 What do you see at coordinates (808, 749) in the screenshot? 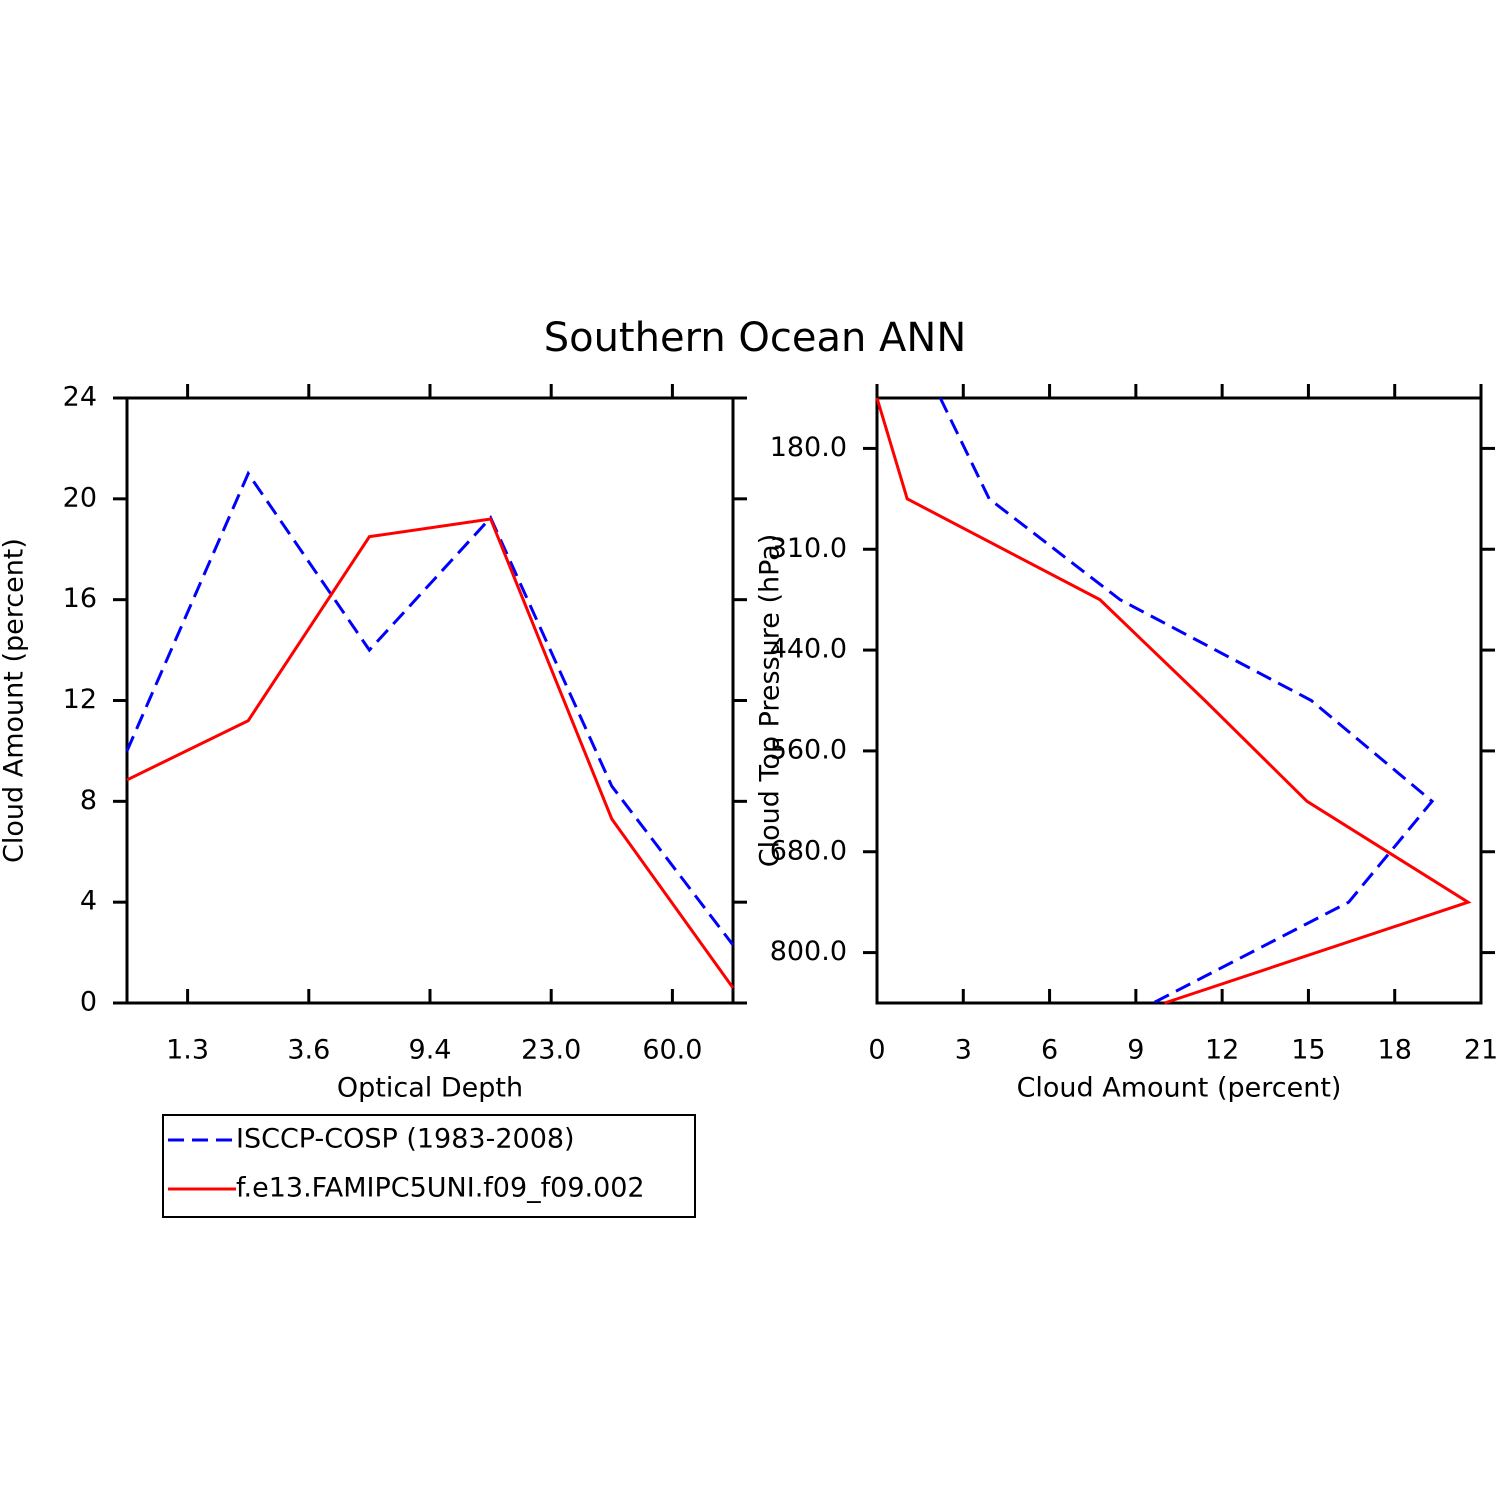
I see `y-tick-label: 560.0` at bounding box center [808, 749].